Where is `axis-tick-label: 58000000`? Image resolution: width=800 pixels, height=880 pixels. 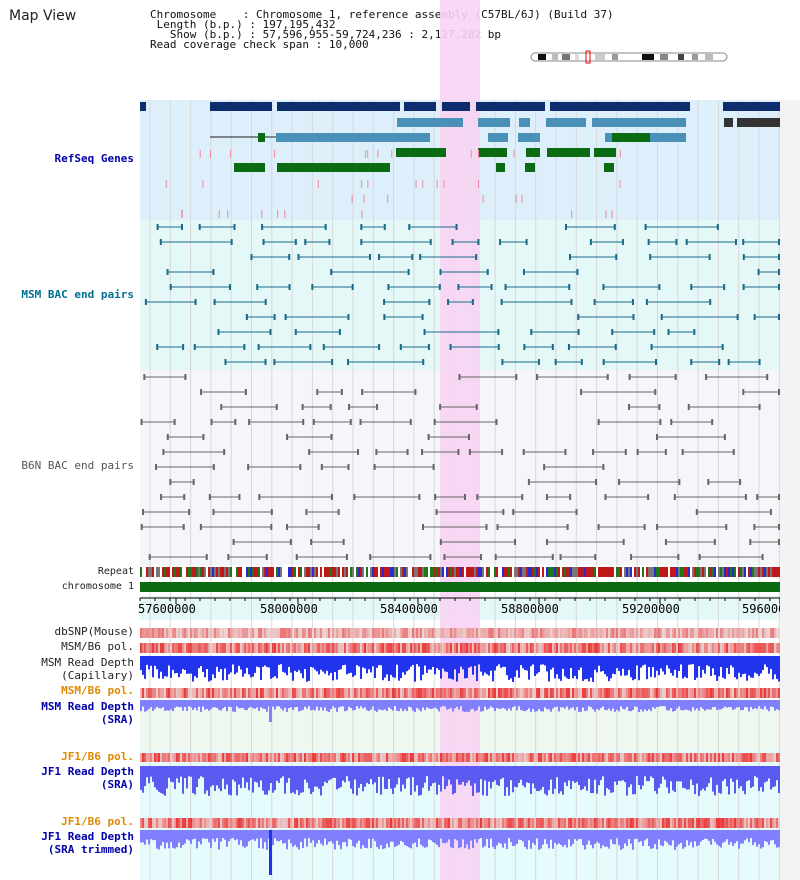 axis-tick-label: 58000000 is located at coordinates (289, 609).